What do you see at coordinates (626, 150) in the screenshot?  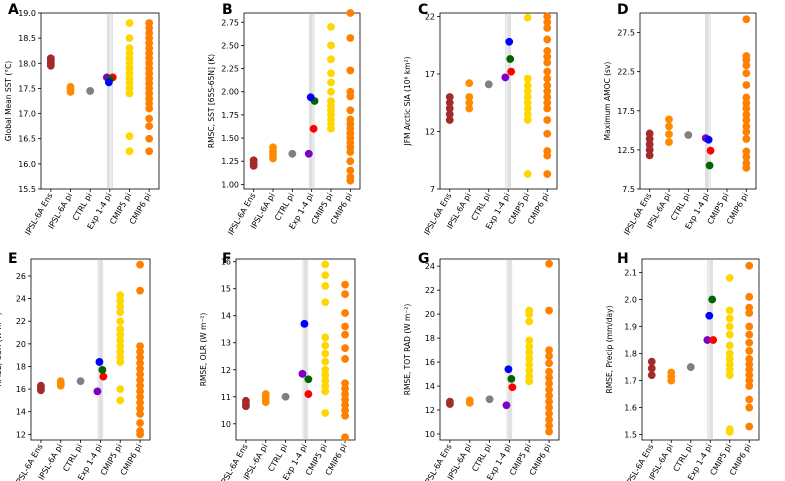 I see `y-tick-label: 12.5` at bounding box center [626, 150].